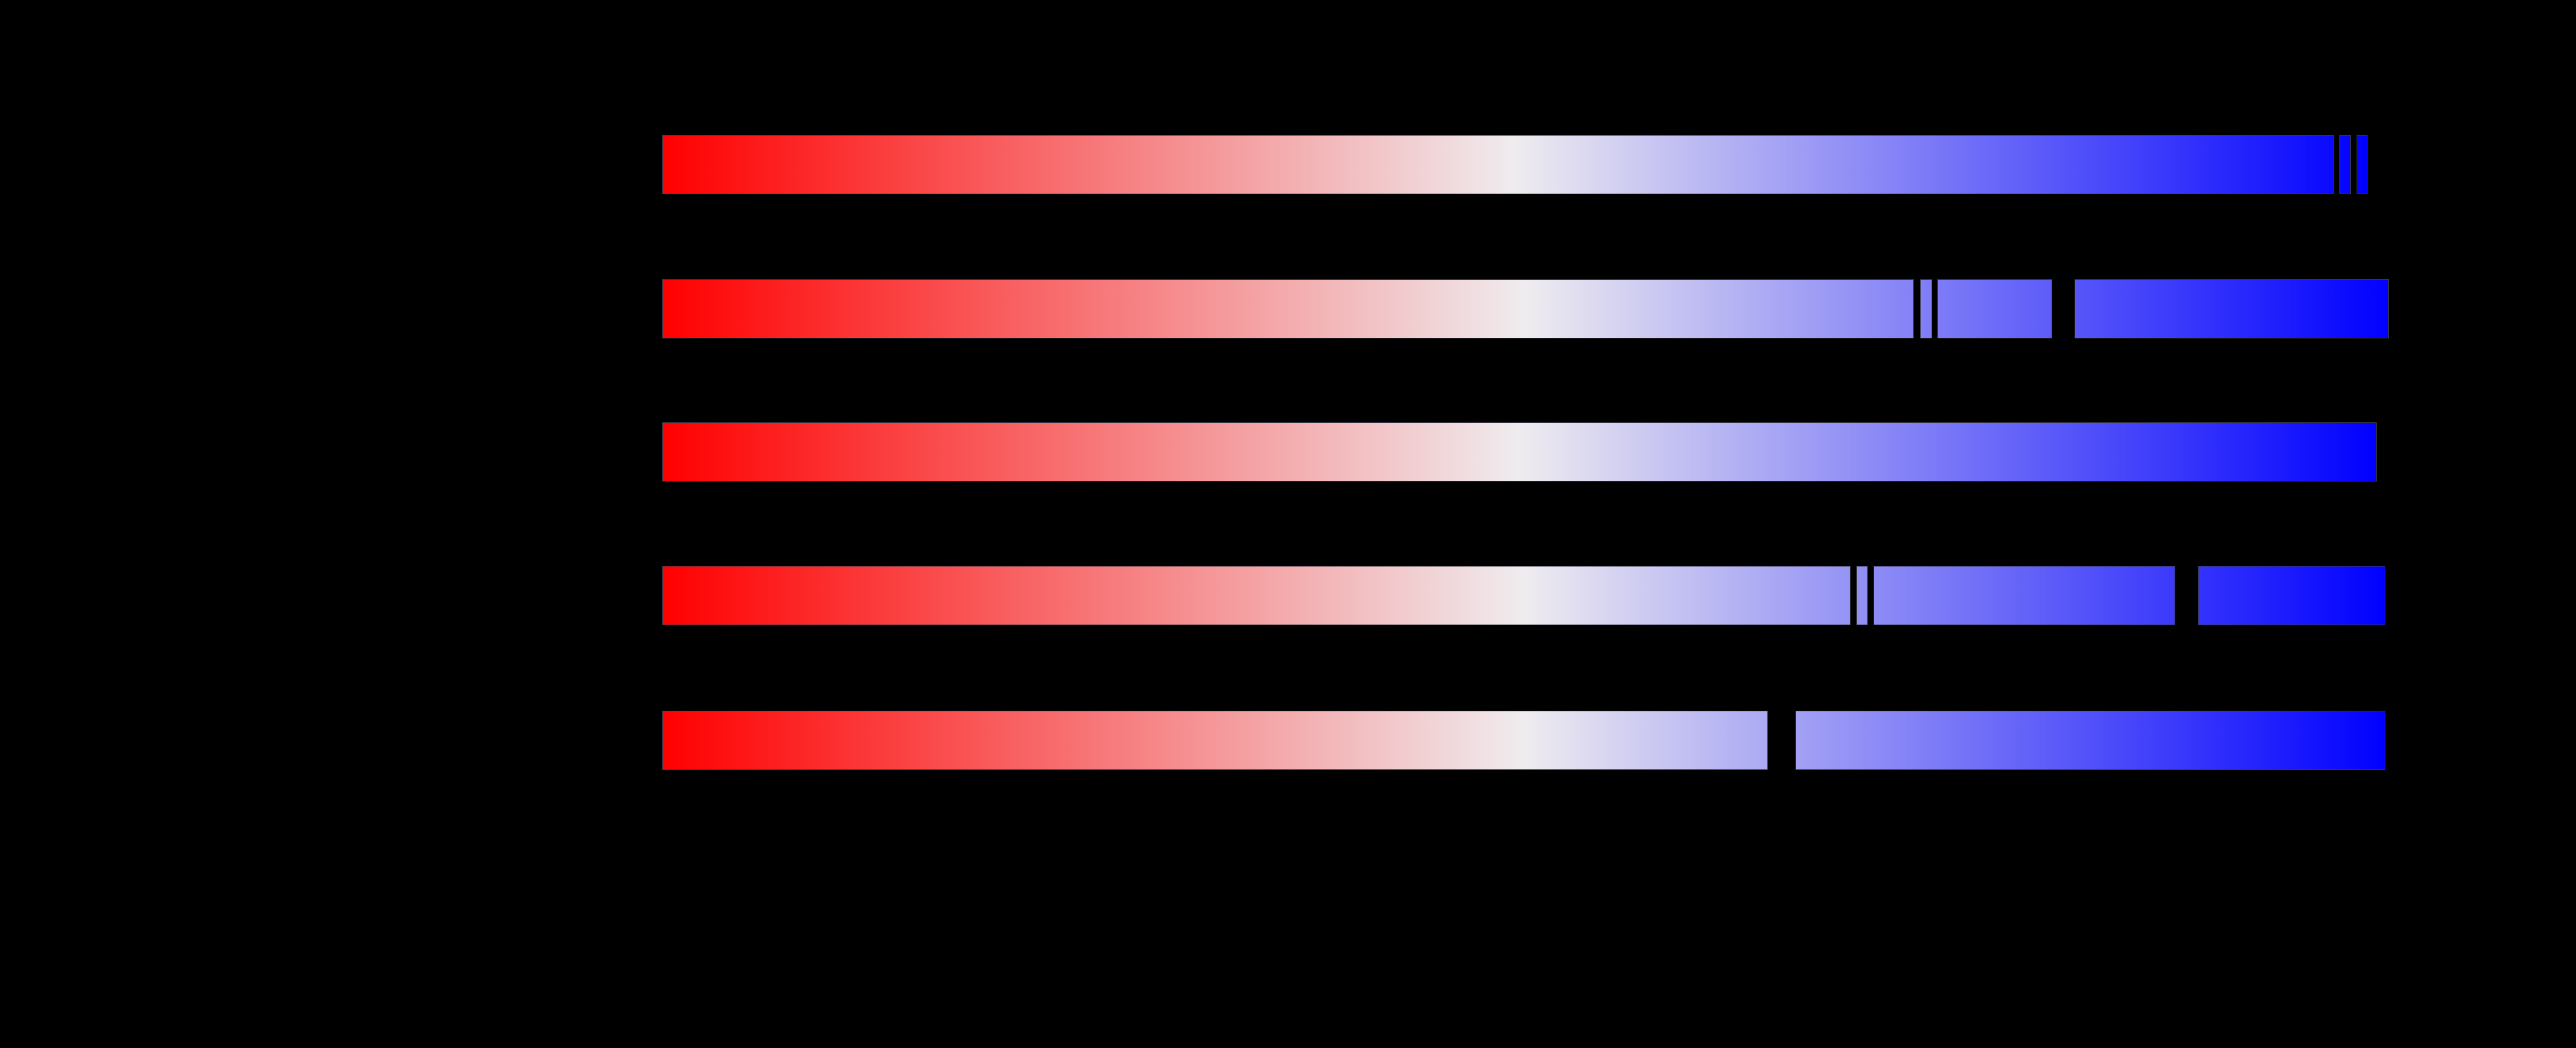  I want to click on bar-segment-r1-s1, so click(1498, 164).